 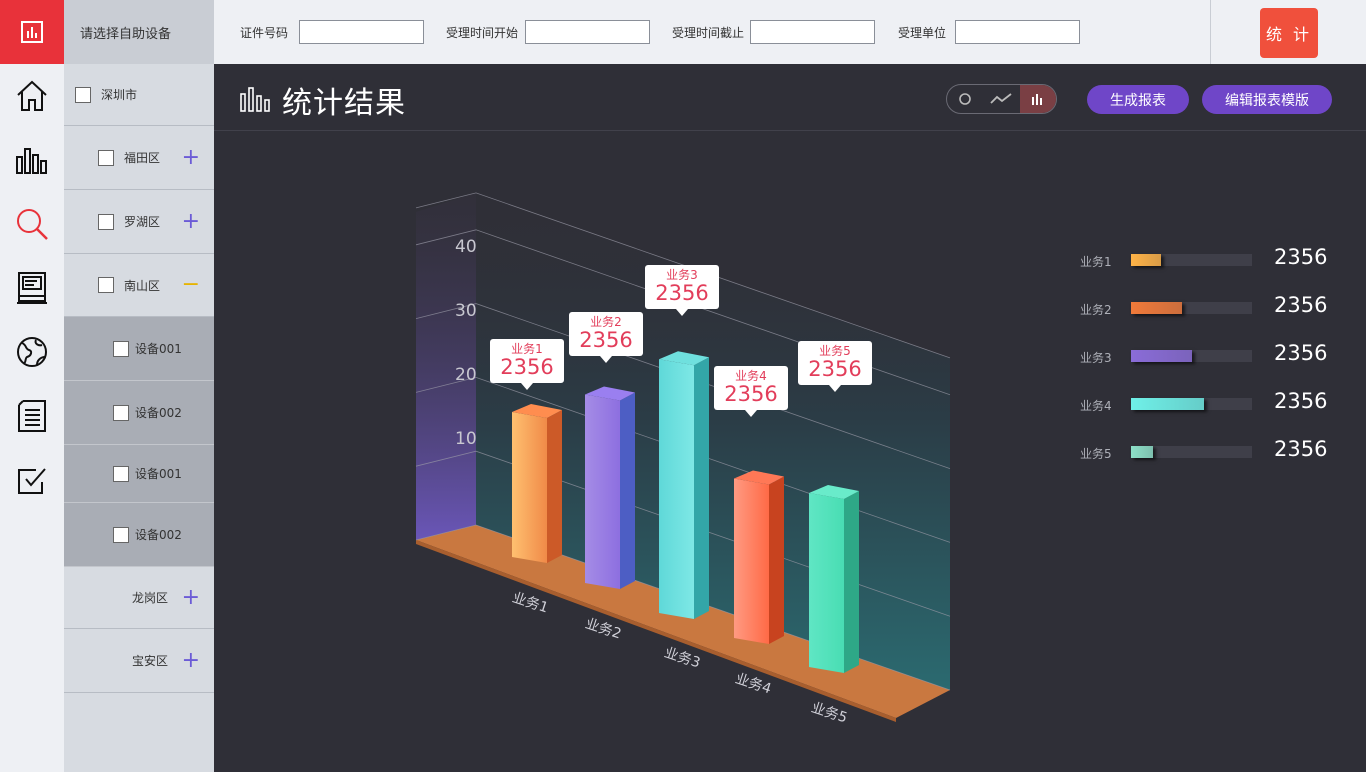 What do you see at coordinates (1096, 310) in the screenshot?
I see `legend-label: 业务2` at bounding box center [1096, 310].